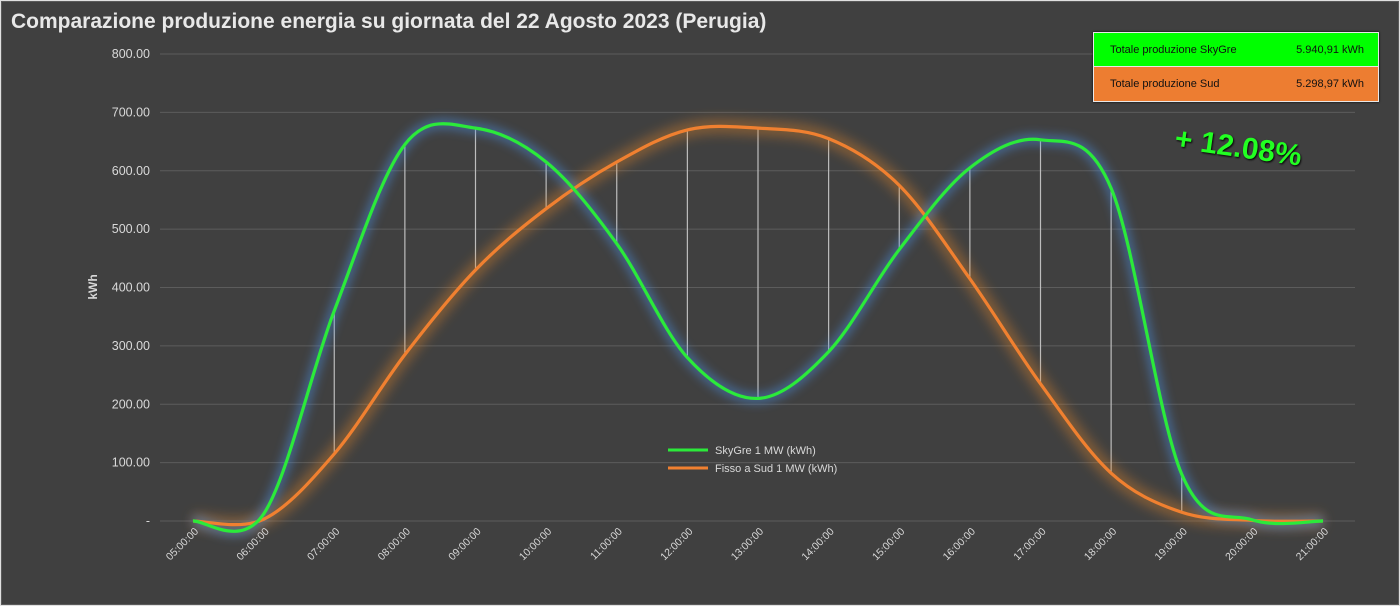 Image resolution: width=1400 pixels, height=606 pixels. I want to click on x-tick-label: 13:00:00, so click(747, 544).